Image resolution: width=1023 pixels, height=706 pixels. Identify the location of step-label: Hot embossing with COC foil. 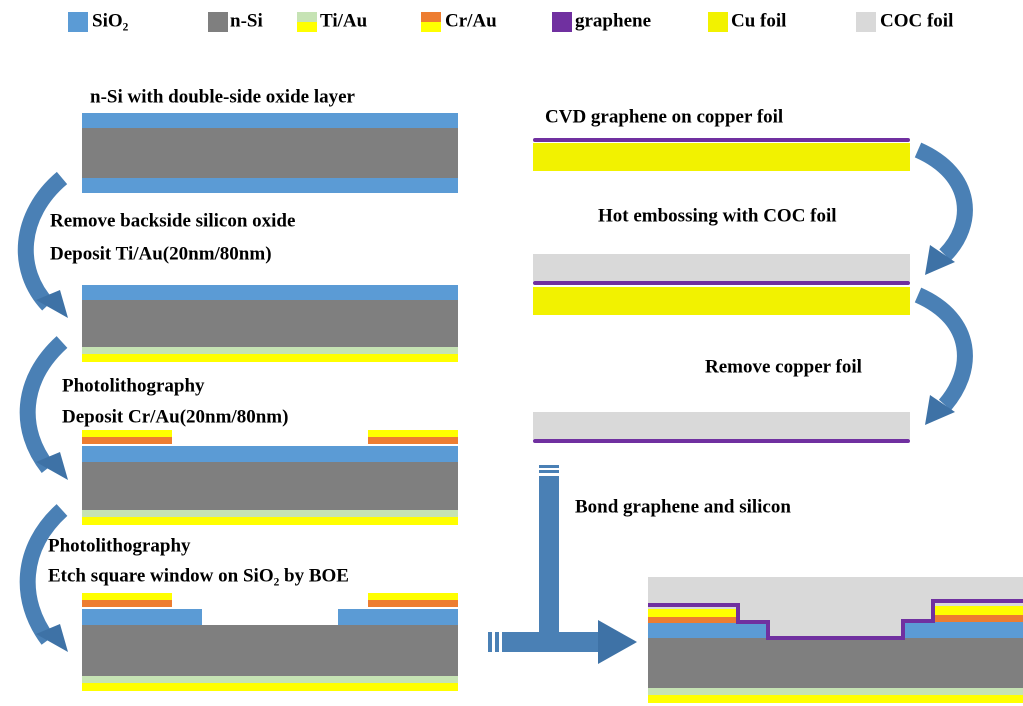
(717, 215).